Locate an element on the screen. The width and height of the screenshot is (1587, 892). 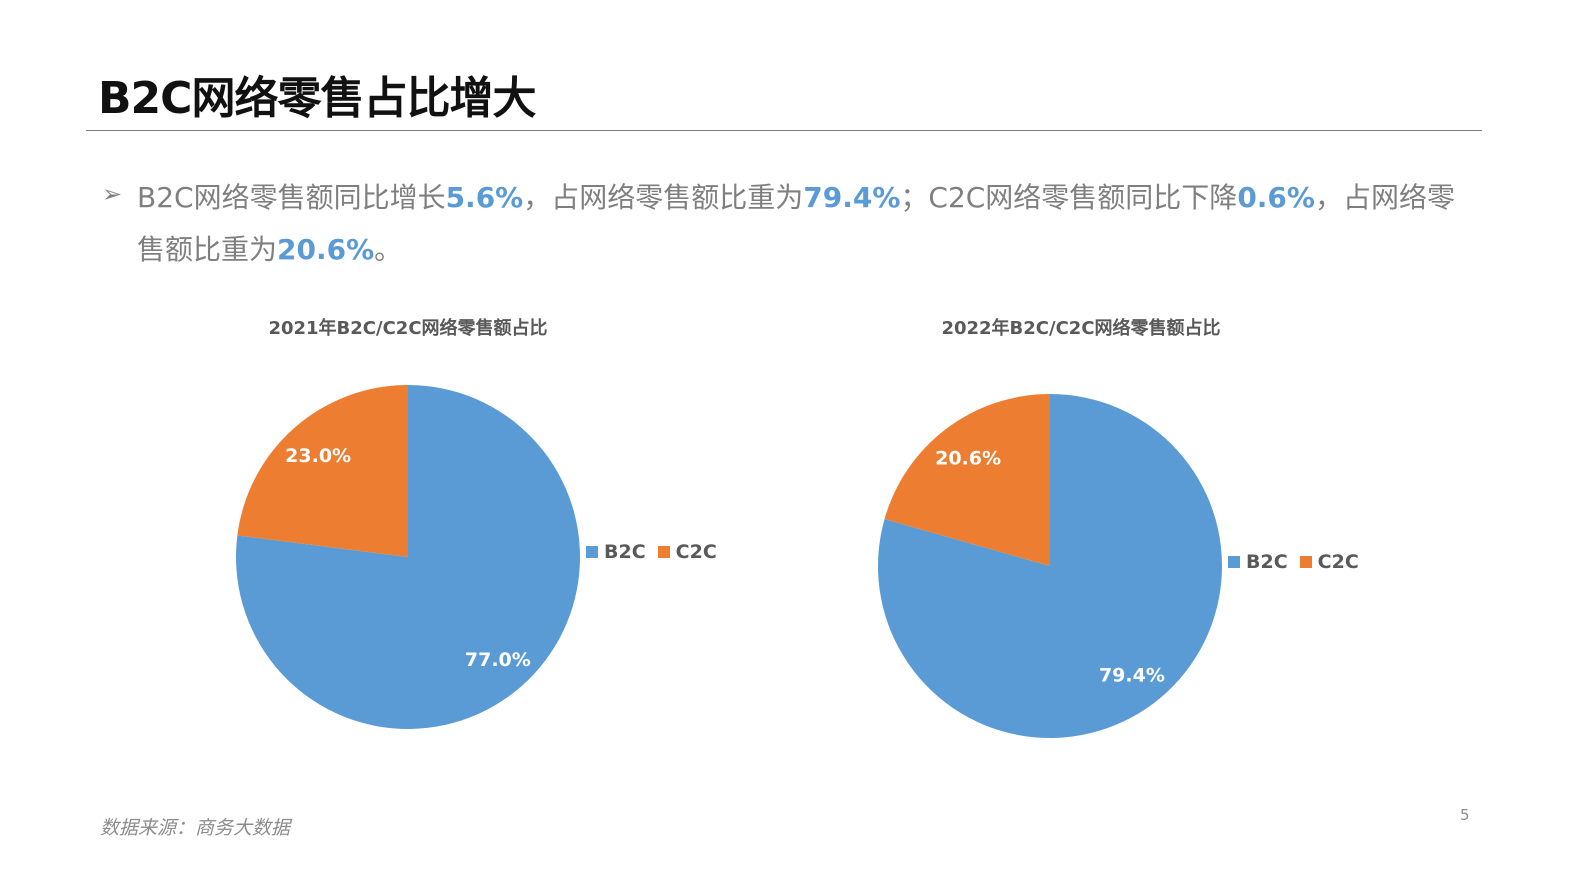
data-source: 数据来源：商务大数据 is located at coordinates (195, 828).